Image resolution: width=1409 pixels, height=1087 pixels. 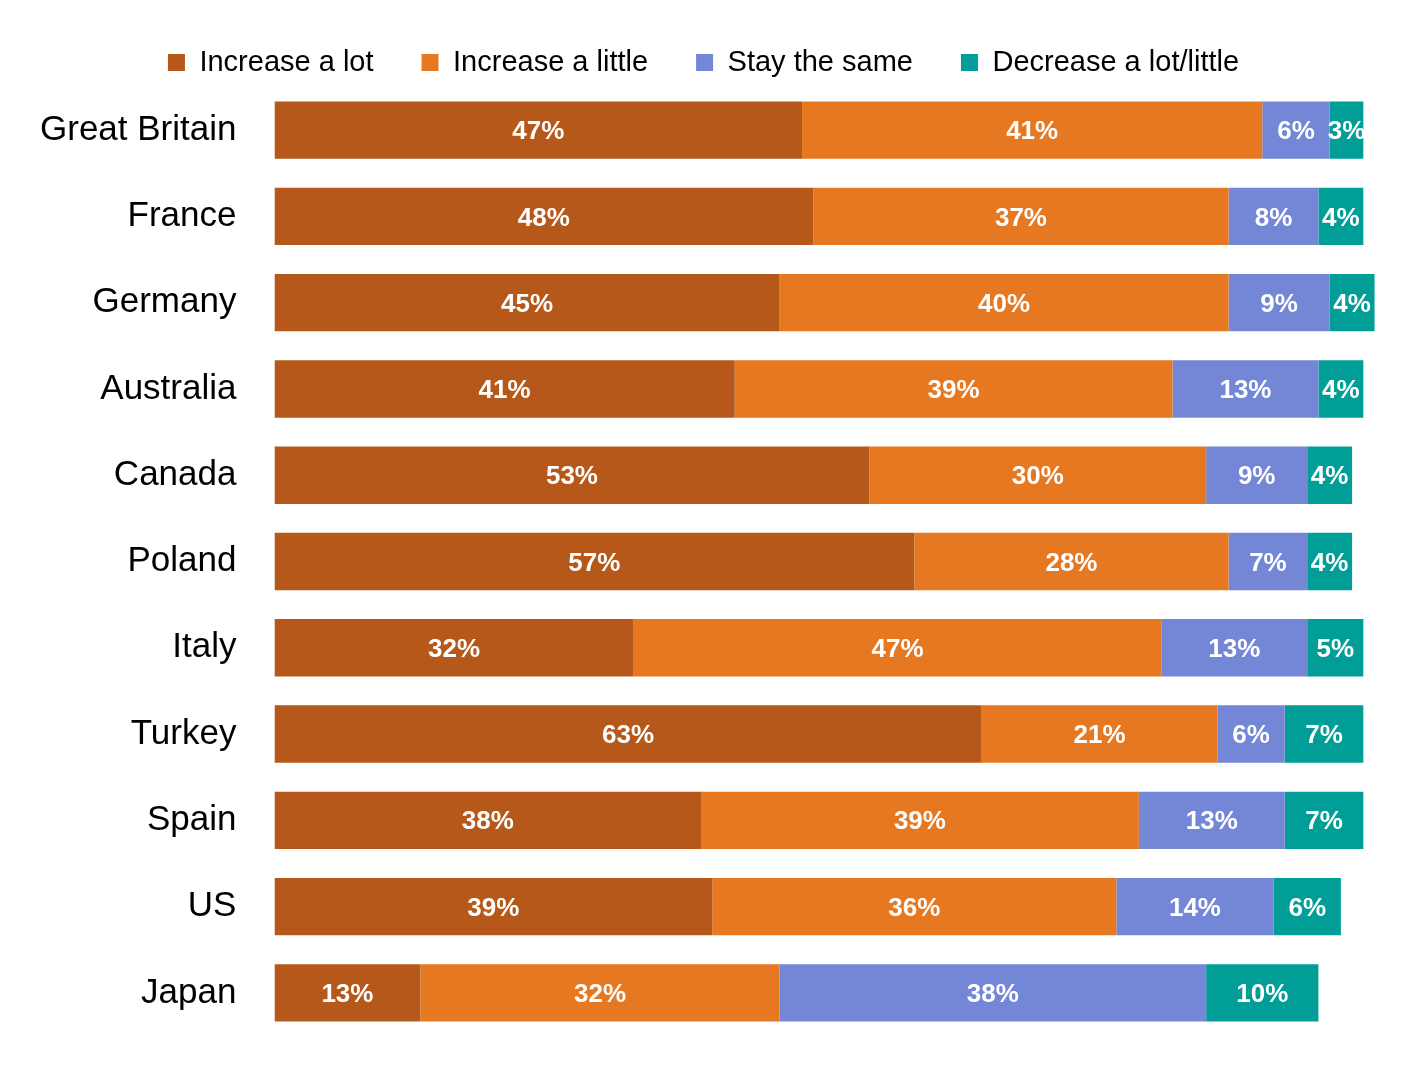 I want to click on data-label: 5%, so click(x=1335, y=647).